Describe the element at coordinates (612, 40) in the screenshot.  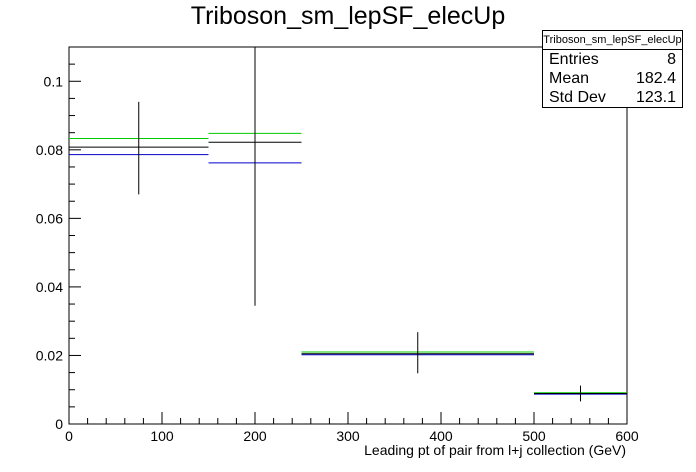
I see `stats-title: Triboson_sm_lepSF_elecUp` at that location.